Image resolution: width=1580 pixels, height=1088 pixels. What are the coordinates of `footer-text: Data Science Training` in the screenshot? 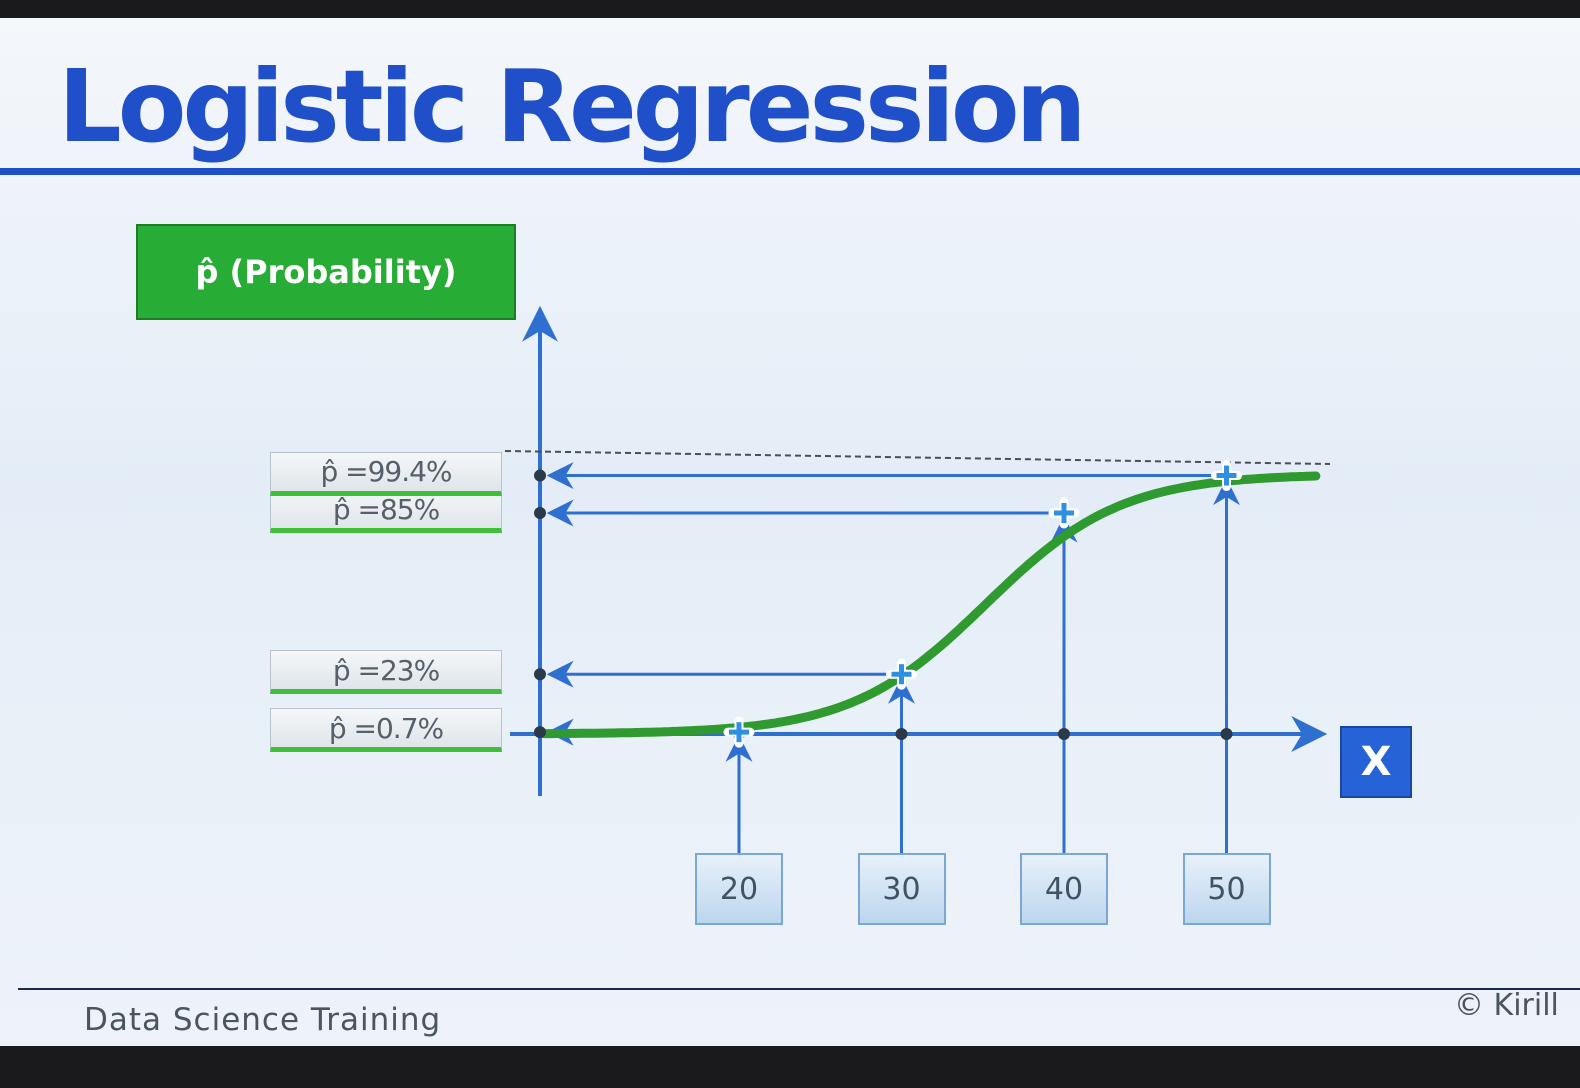 It's located at (263, 1020).